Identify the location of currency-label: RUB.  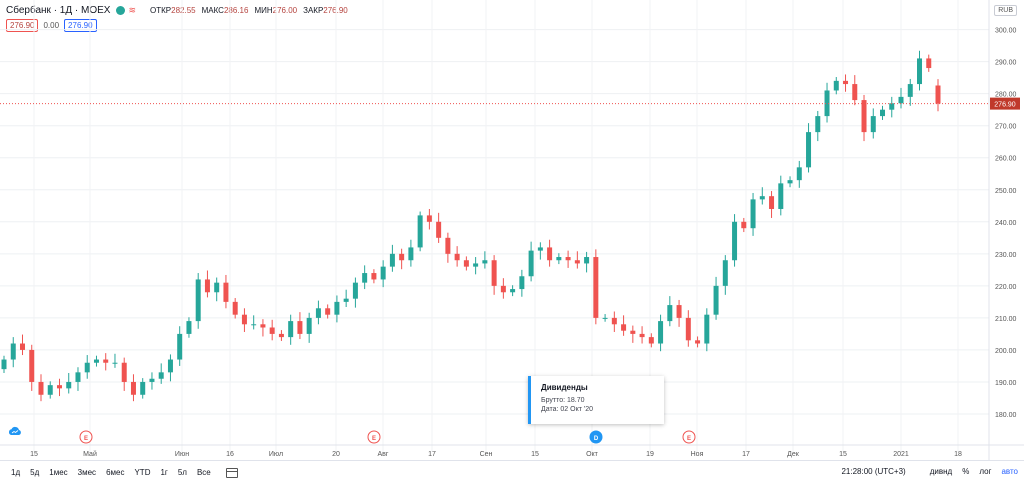
(1005, 10).